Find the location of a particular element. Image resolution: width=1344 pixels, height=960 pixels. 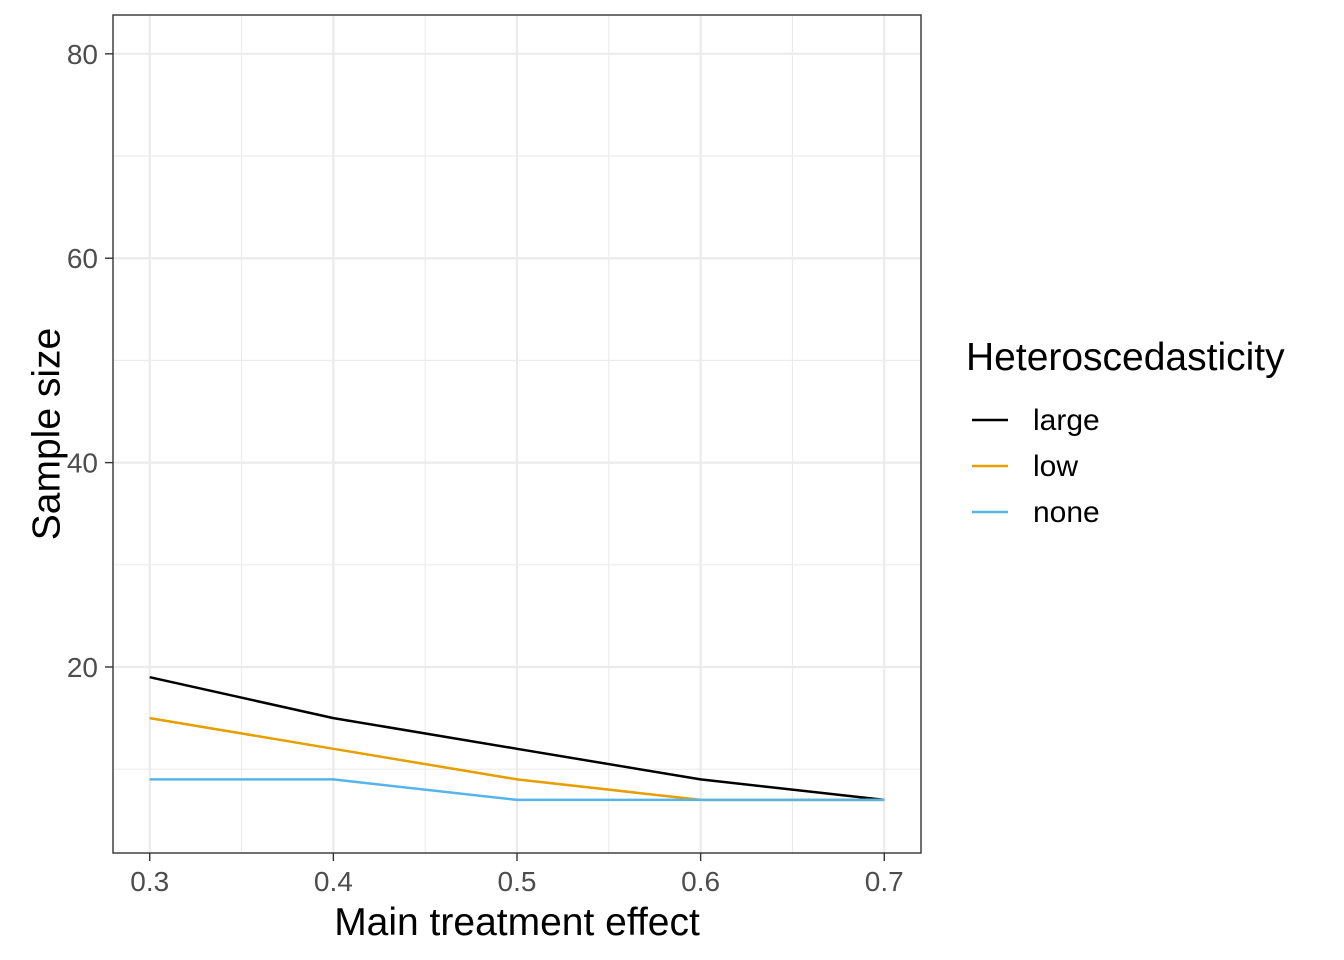

series-line-large is located at coordinates (517, 738).